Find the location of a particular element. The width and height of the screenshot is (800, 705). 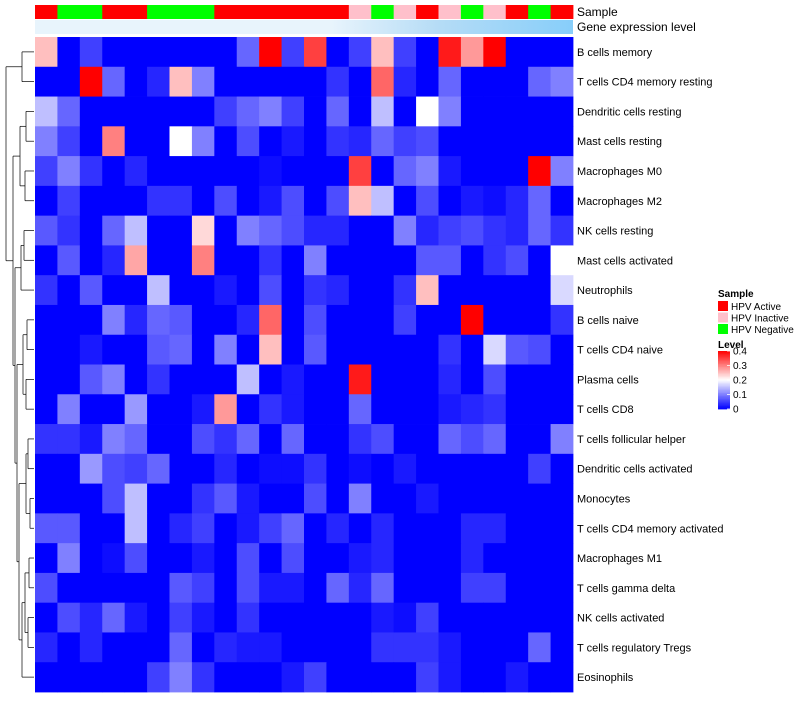

row-label: Dendritic cells resting is located at coordinates (629, 112).